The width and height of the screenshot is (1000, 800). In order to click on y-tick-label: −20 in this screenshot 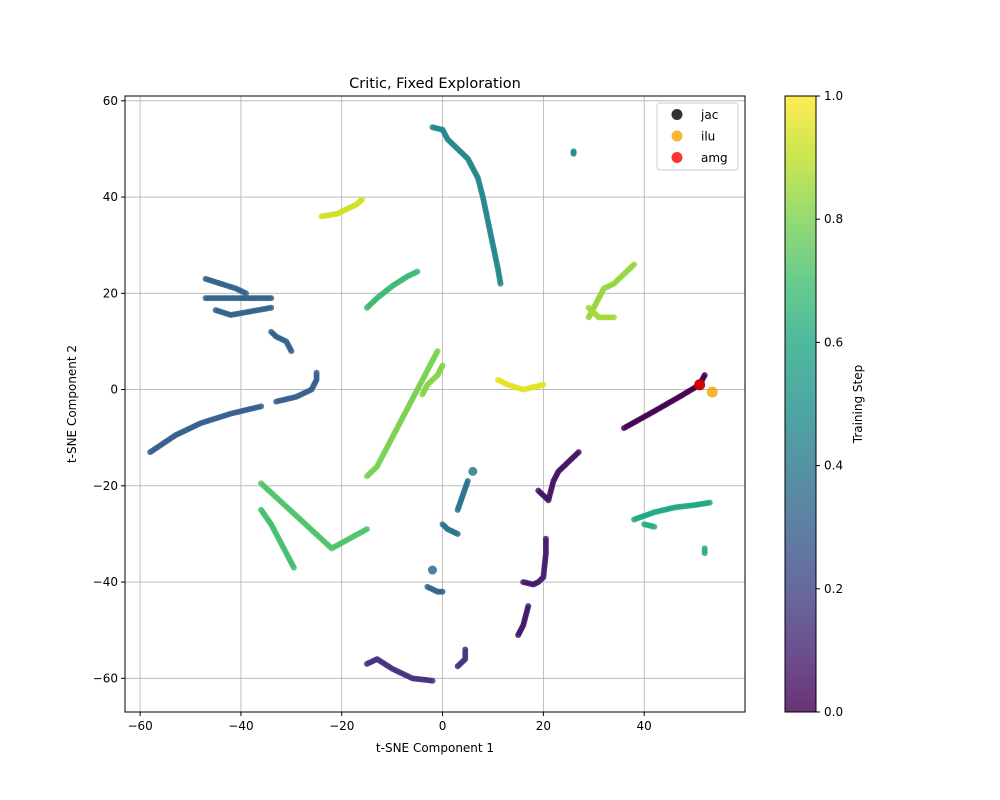, I will do `click(105, 486)`.